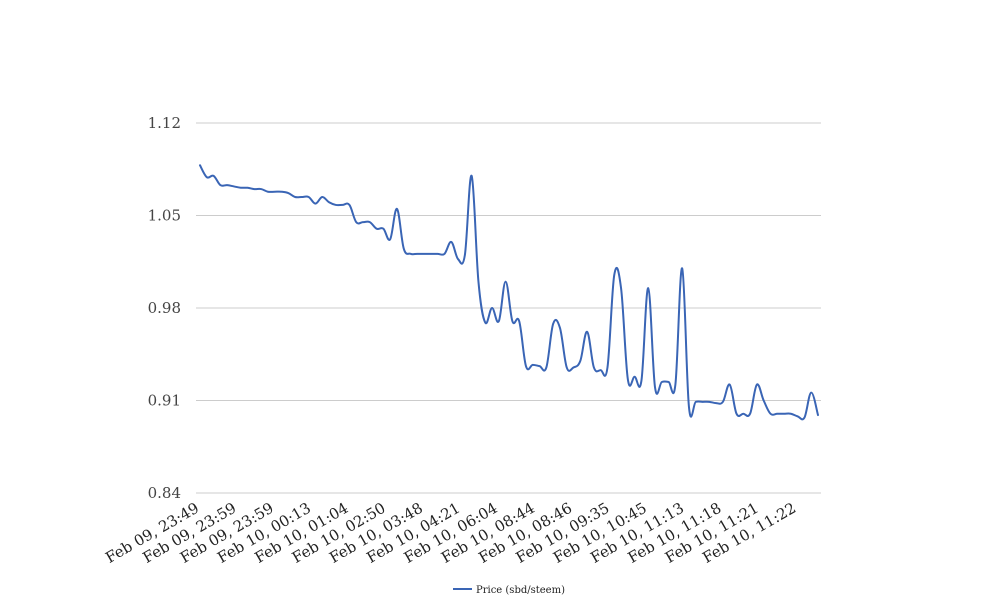 The image size is (1008, 616). What do you see at coordinates (164, 123) in the screenshot?
I see `y-tick-label: 1.12` at bounding box center [164, 123].